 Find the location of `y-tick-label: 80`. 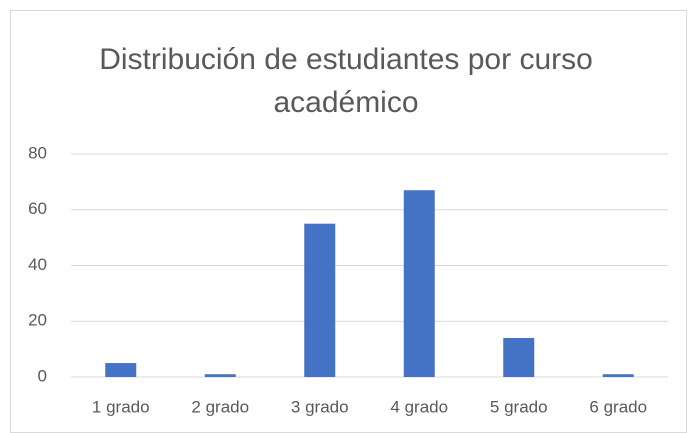

y-tick-label: 80 is located at coordinates (37, 152).